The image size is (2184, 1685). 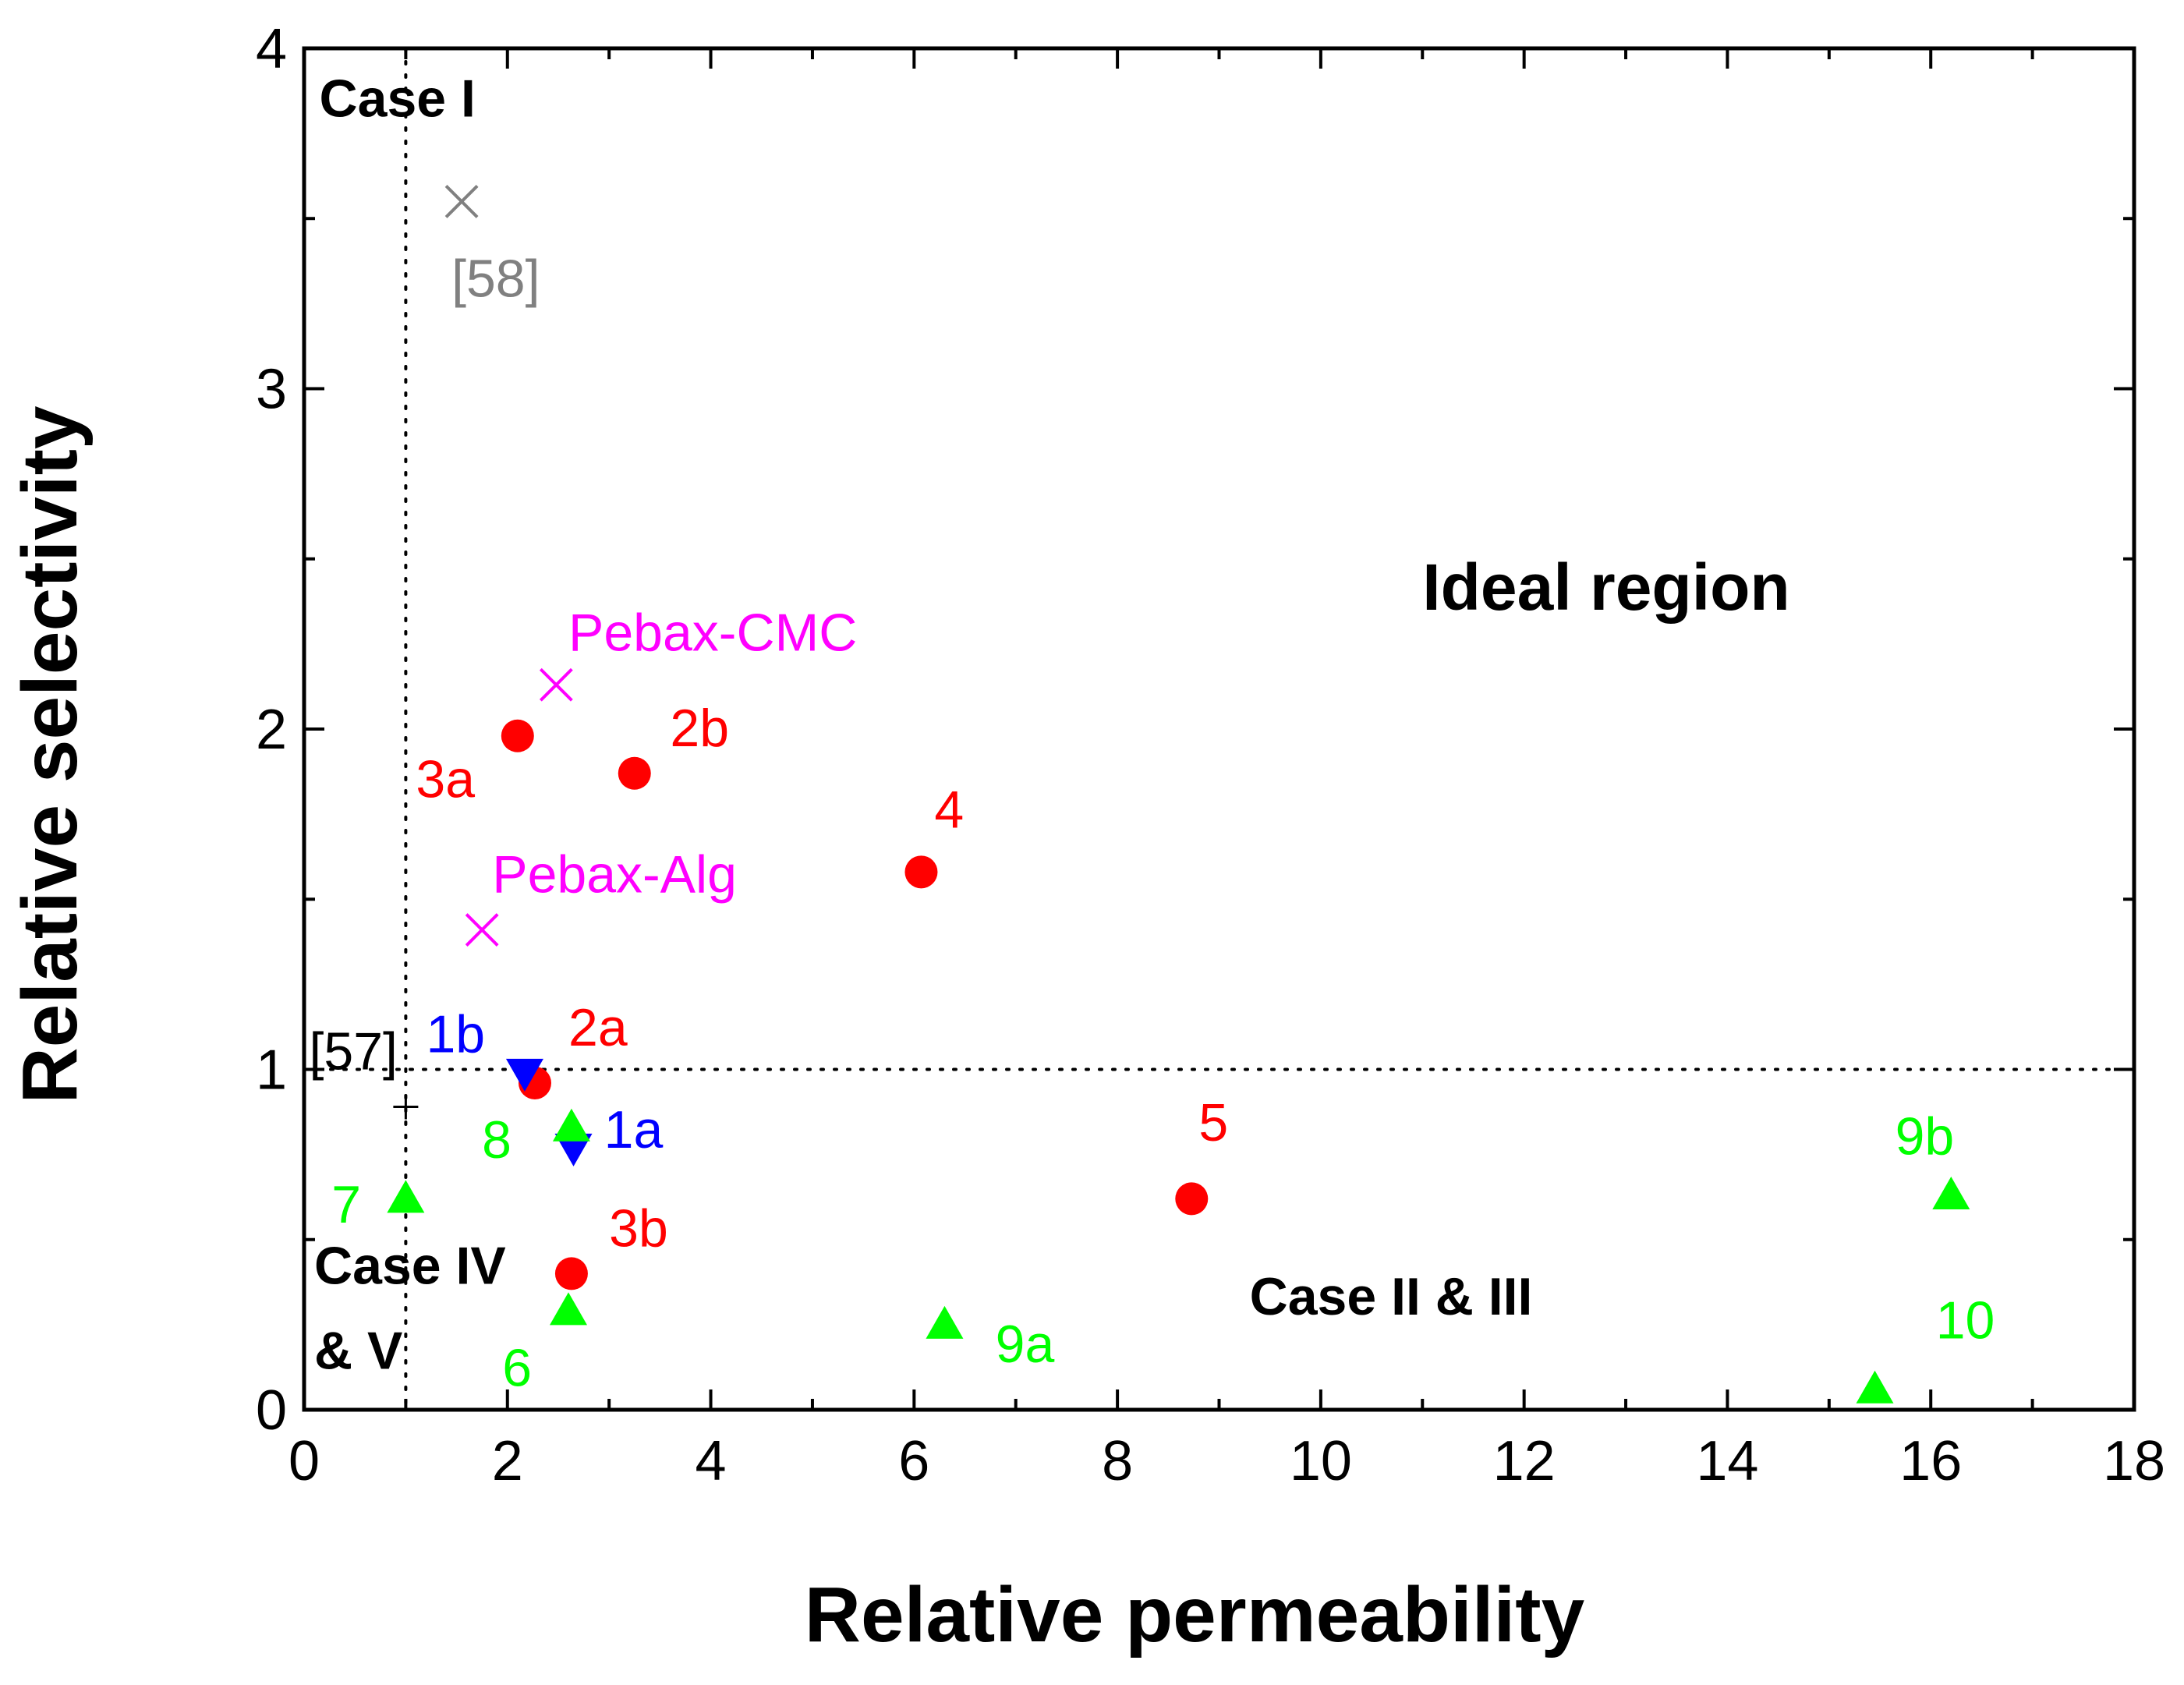 What do you see at coordinates (272, 730) in the screenshot?
I see `y-tick-label: 2` at bounding box center [272, 730].